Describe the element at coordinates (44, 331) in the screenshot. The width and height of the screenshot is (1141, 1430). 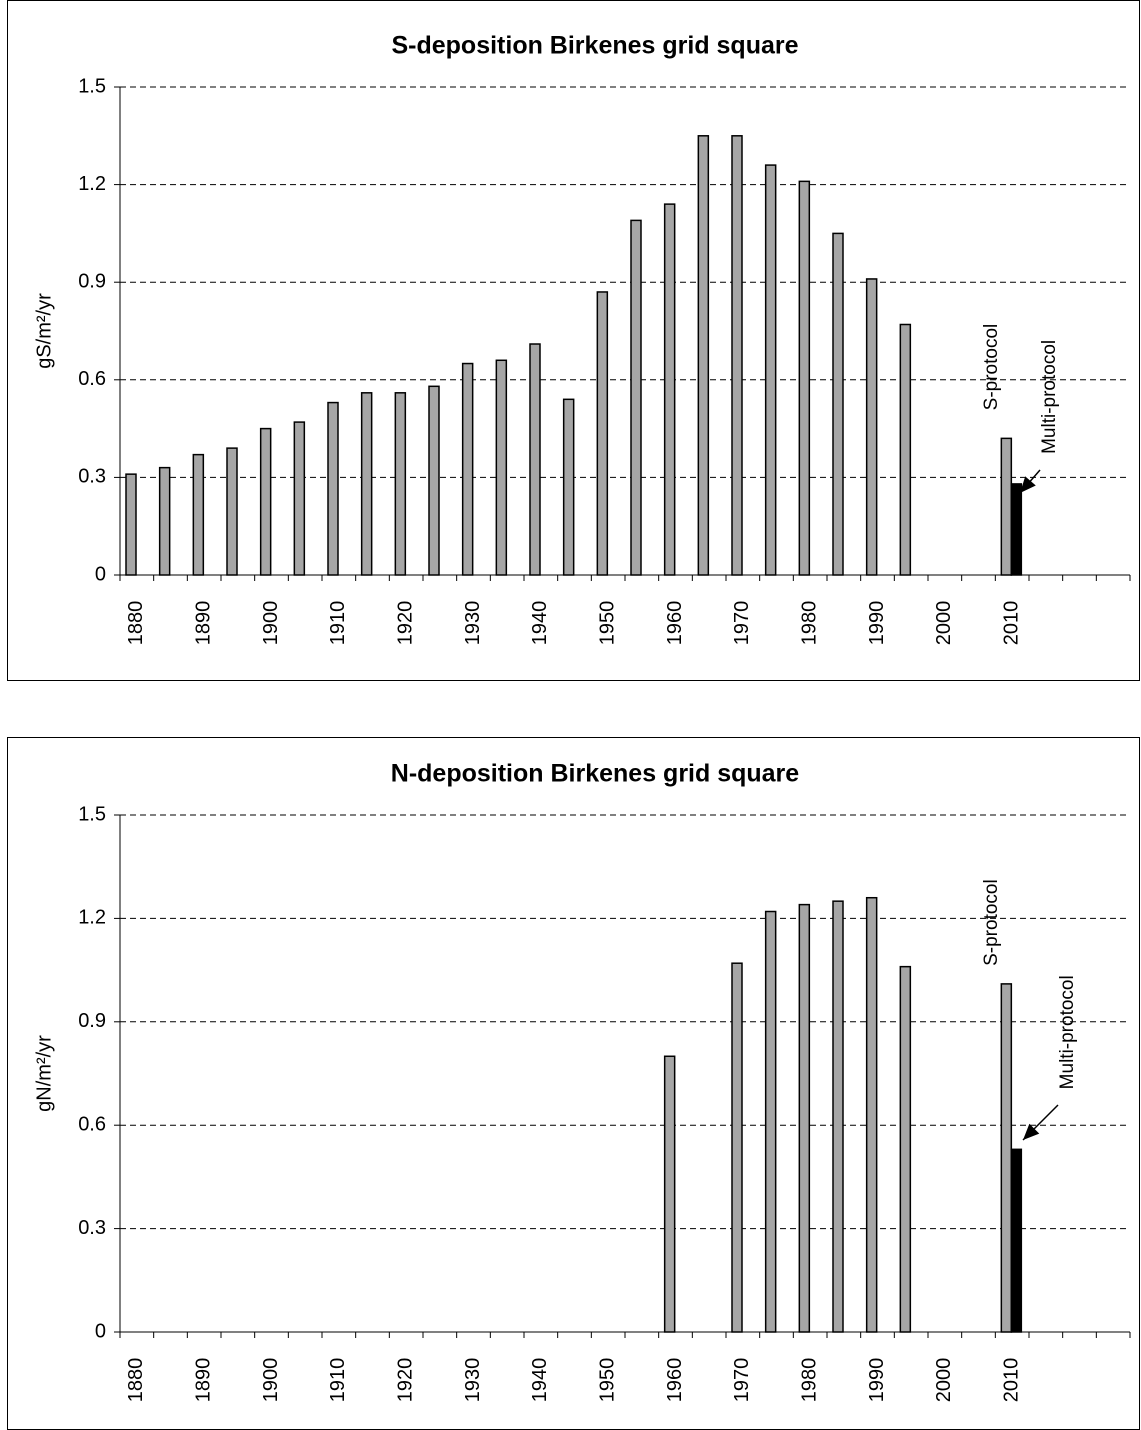
I see `y-axis-label: gS/m²/yr` at that location.